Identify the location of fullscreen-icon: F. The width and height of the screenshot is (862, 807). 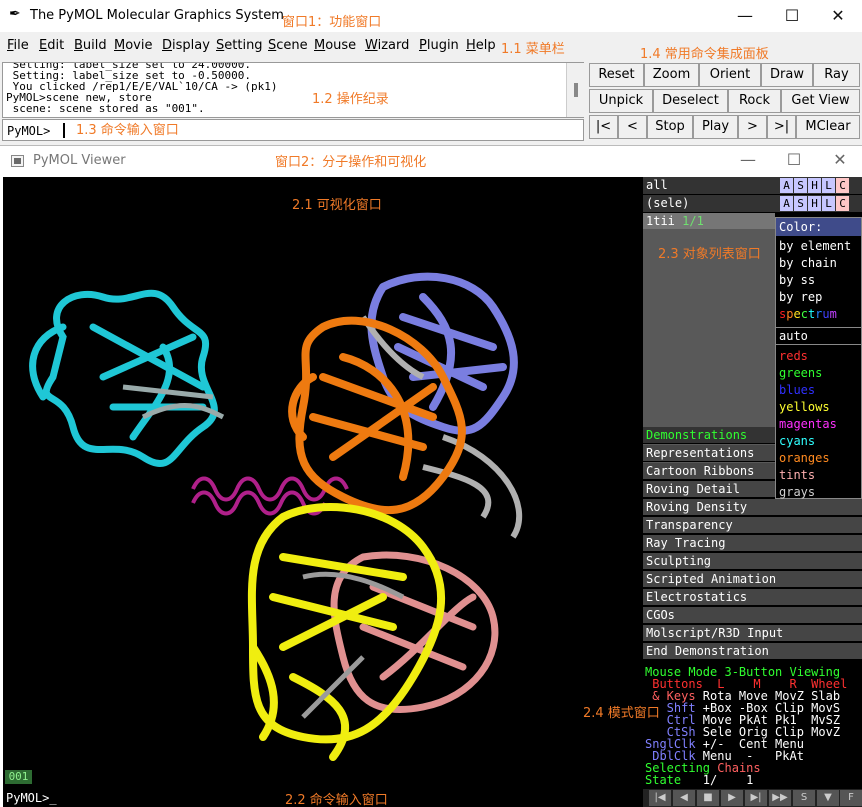
(851, 798).